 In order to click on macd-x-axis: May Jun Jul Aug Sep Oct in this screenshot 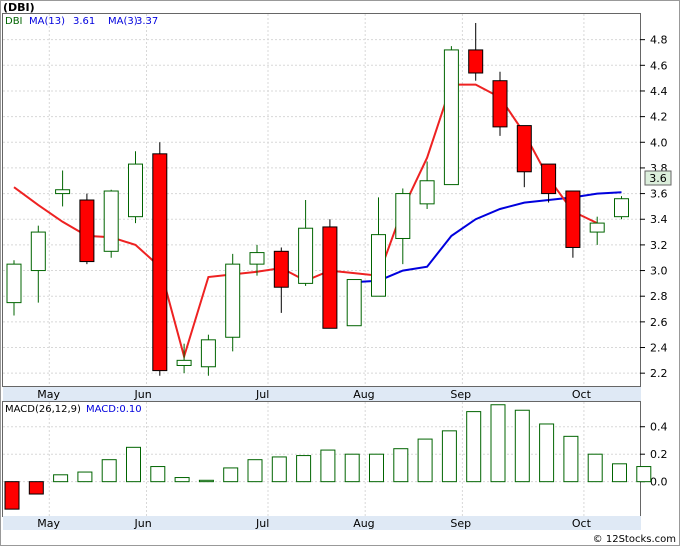, I will do `click(314, 523)`.